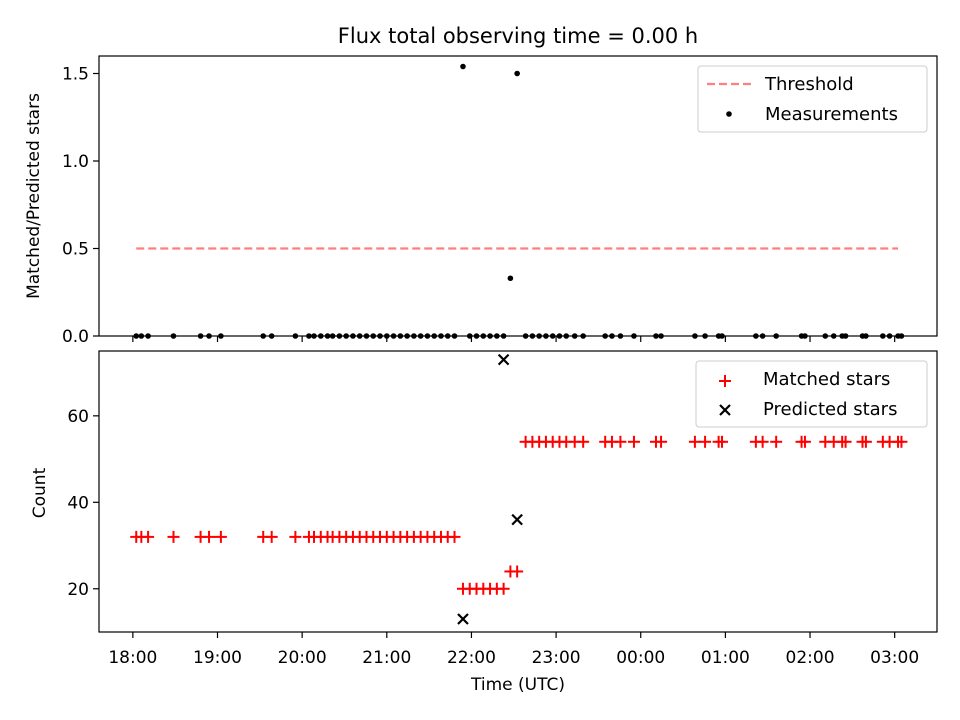 This screenshot has height=720, width=960. I want to click on legend-threshold-label: Threshold, so click(809, 84).